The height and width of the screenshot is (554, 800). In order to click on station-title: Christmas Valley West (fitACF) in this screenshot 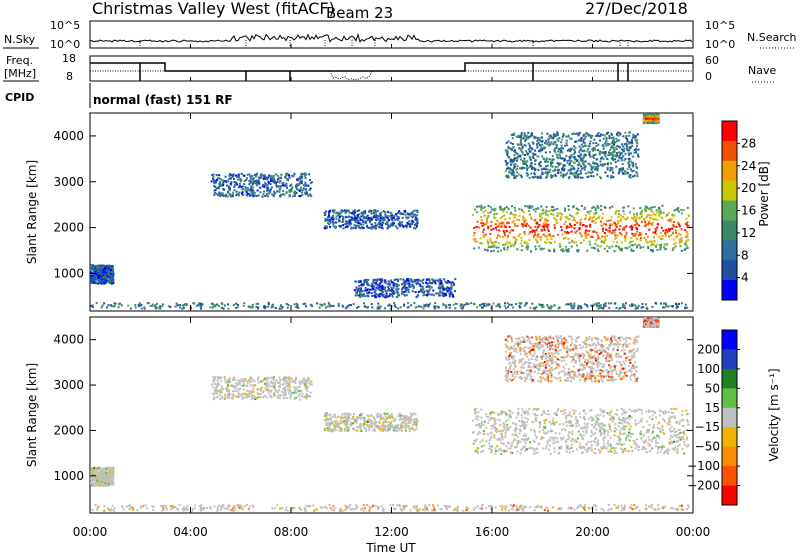, I will do `click(213, 9)`.